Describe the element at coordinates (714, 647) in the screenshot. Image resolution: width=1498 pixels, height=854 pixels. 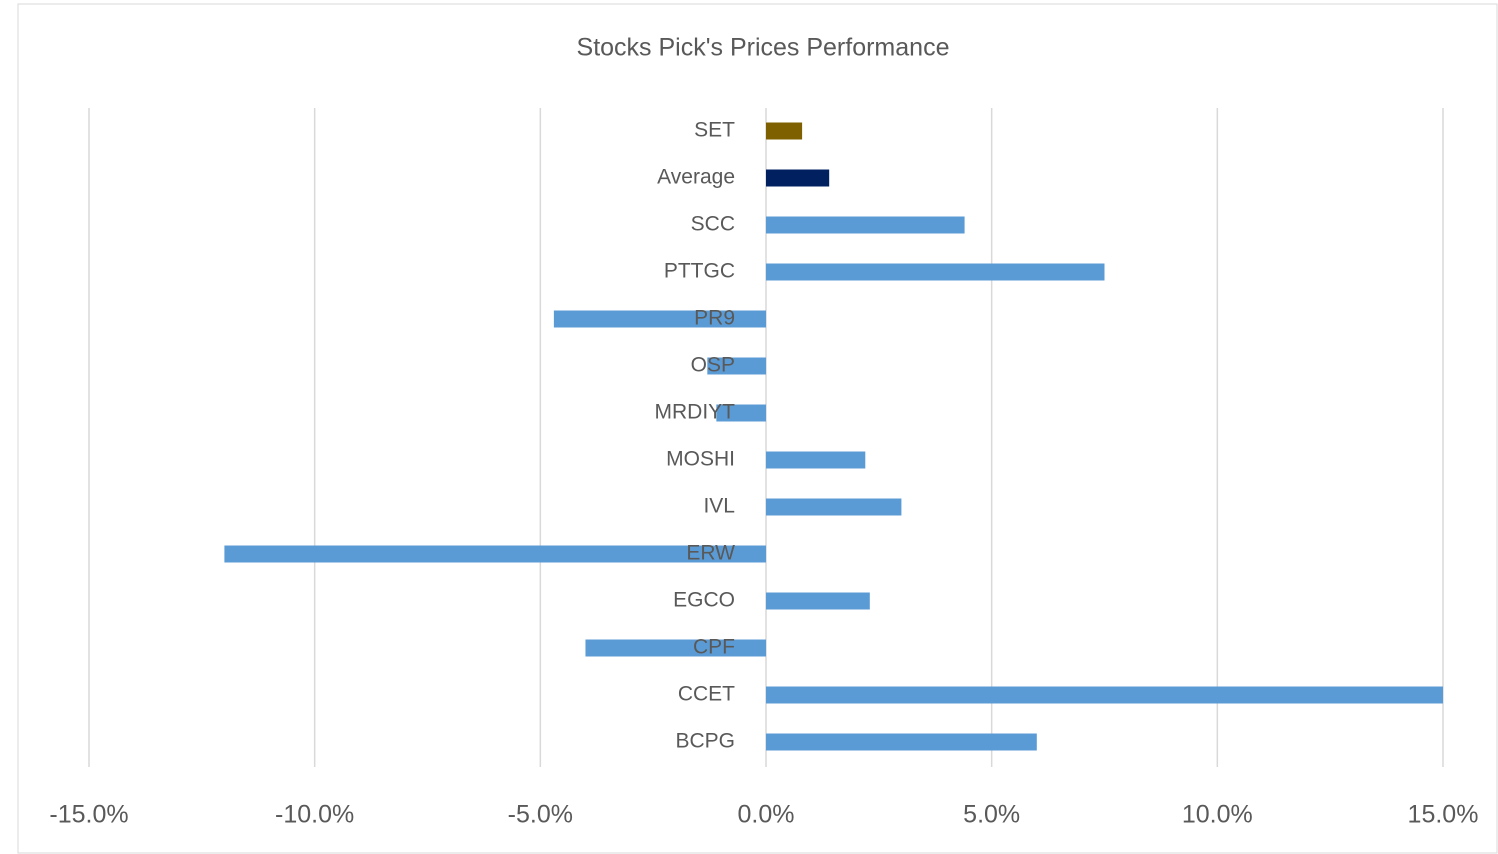
I see `y-tick-label: CPF` at that location.